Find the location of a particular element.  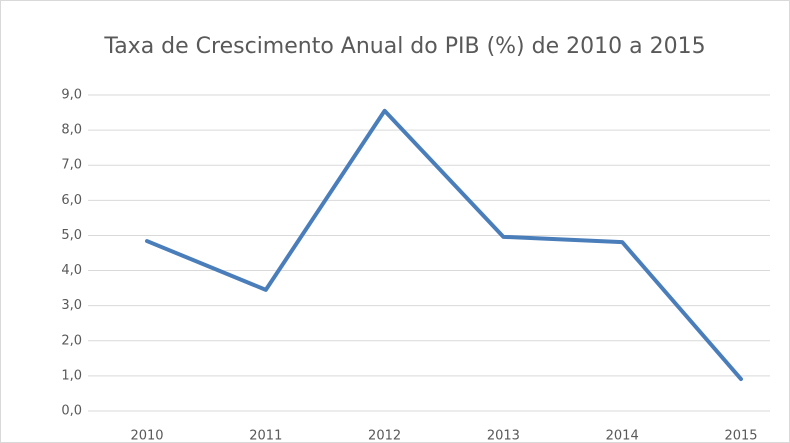

y-tick-label: 6,0 is located at coordinates (71, 200).